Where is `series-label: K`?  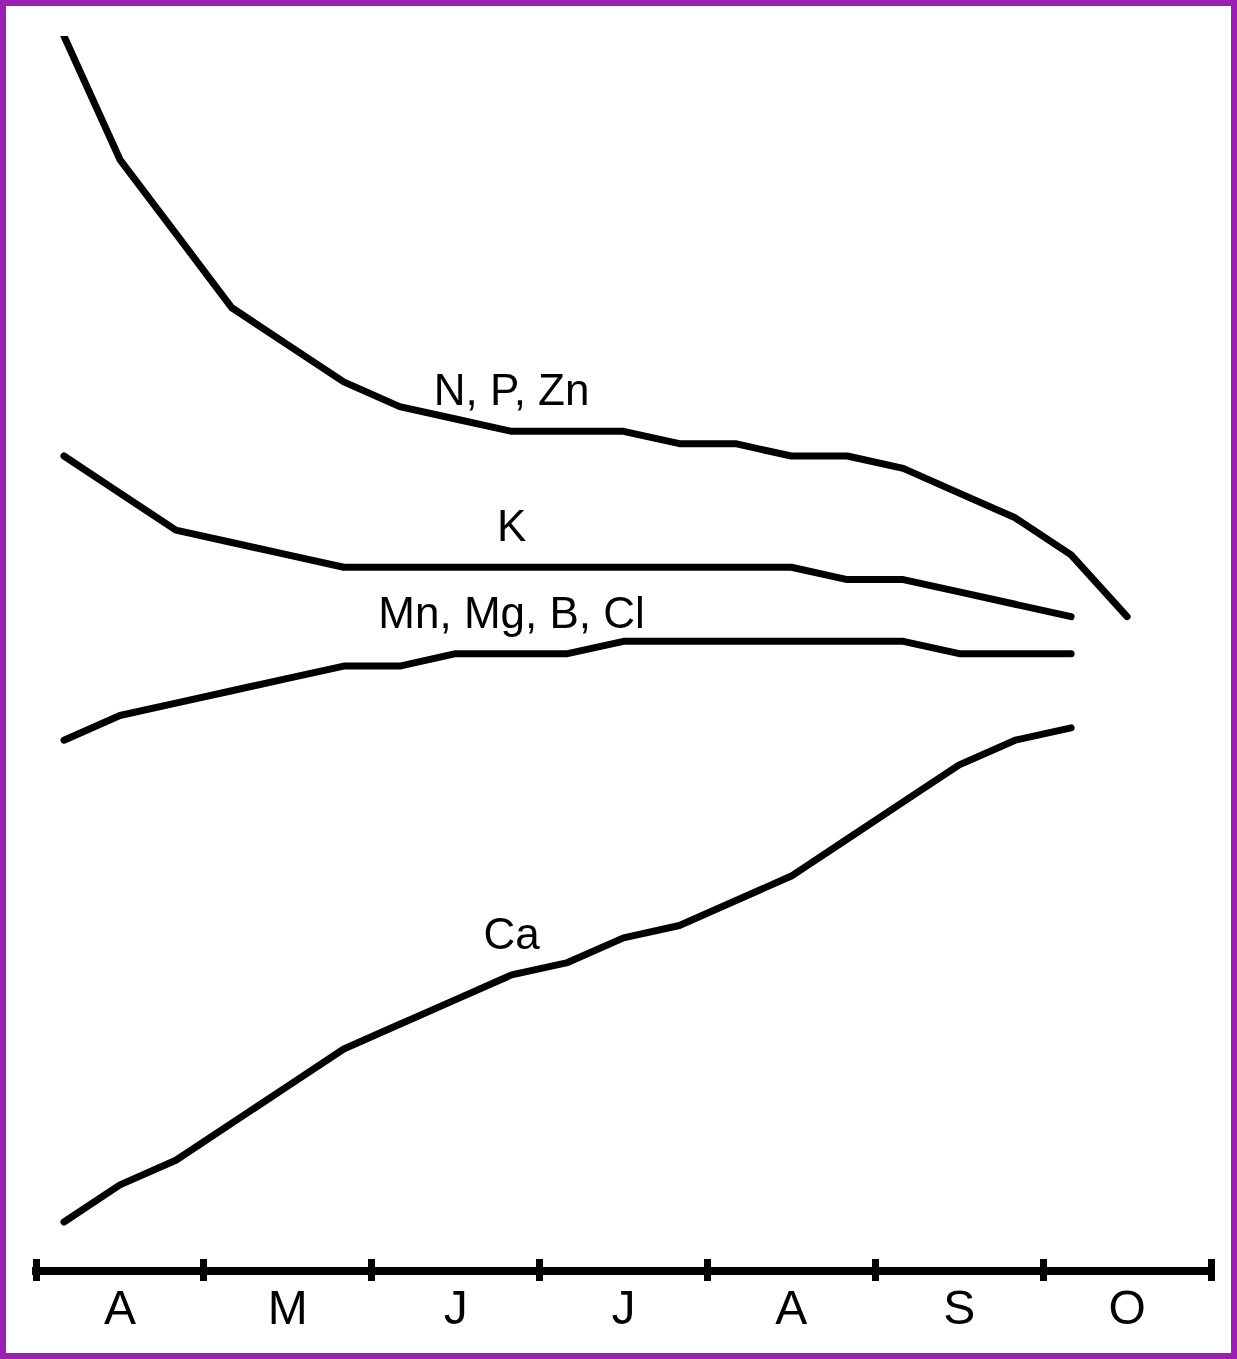
series-label: K is located at coordinates (511, 526).